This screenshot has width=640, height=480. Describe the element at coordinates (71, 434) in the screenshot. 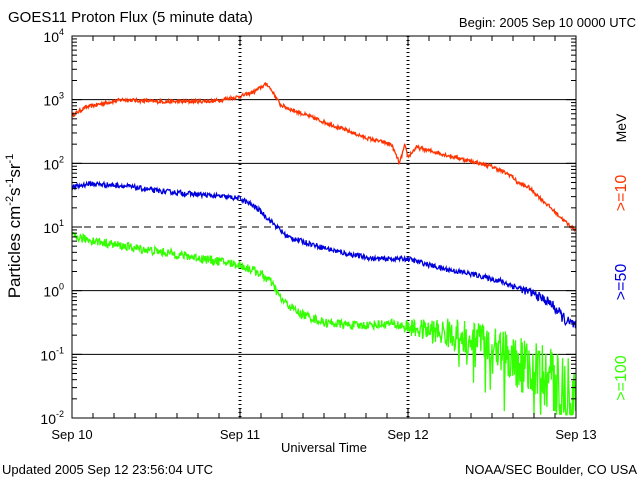

I see `x-tick-label: Sep 10` at that location.